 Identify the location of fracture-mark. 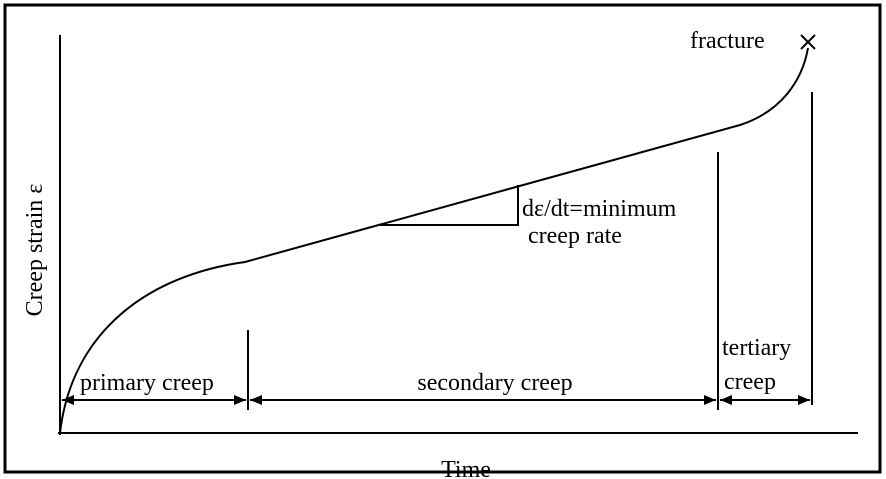
(808, 42).